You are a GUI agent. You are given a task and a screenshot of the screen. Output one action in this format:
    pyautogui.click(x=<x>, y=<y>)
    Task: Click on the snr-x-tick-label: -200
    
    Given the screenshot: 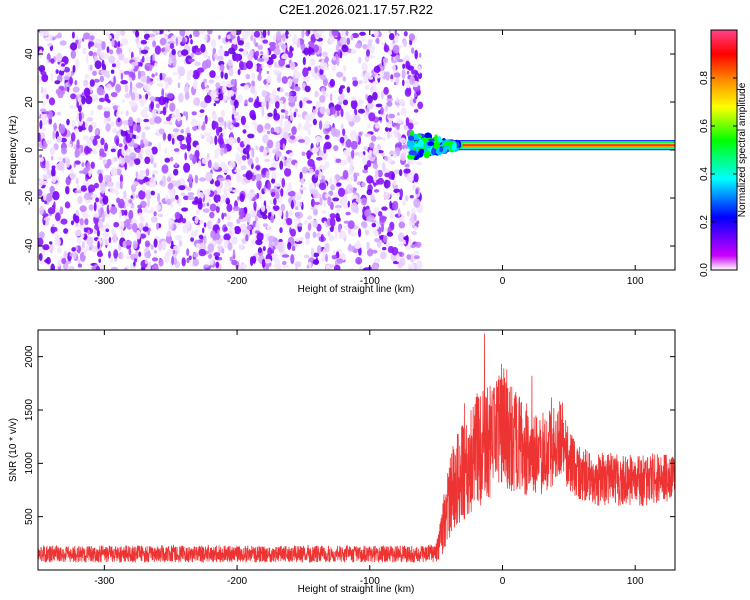 What is the action you would take?
    pyautogui.click(x=237, y=581)
    